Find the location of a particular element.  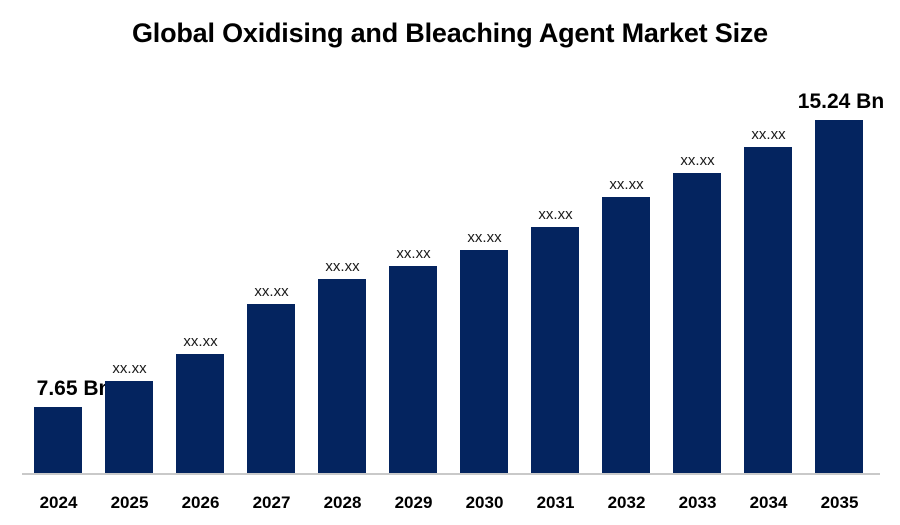

x-axis-tick-label: 2025 is located at coordinates (129, 502).